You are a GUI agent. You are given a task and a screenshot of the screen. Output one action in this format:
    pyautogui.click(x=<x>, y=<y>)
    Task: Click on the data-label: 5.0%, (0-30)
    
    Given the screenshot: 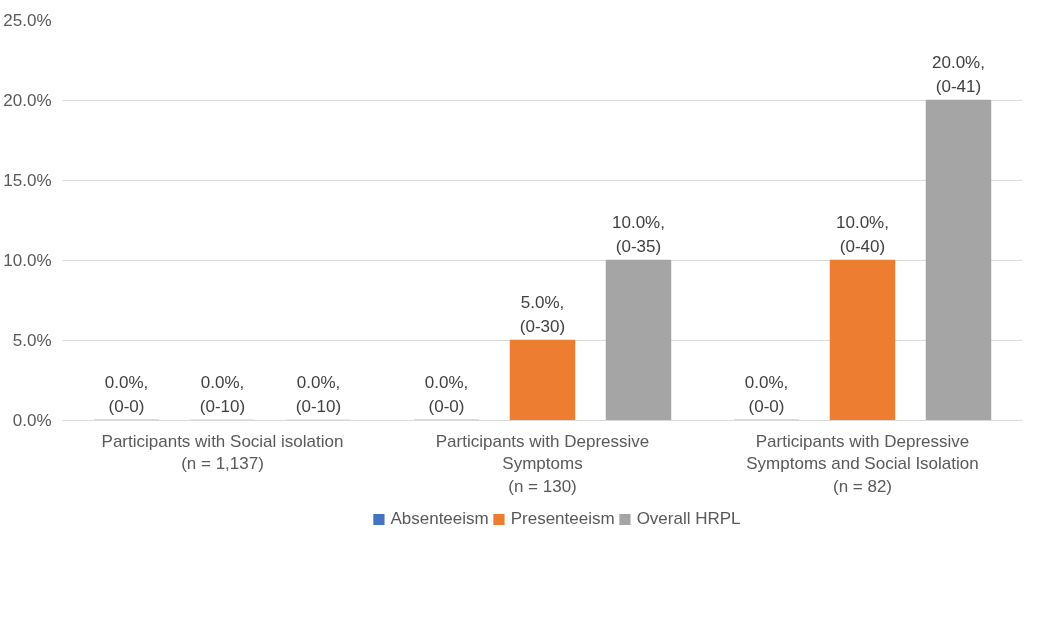 What is the action you would take?
    pyautogui.click(x=542, y=314)
    